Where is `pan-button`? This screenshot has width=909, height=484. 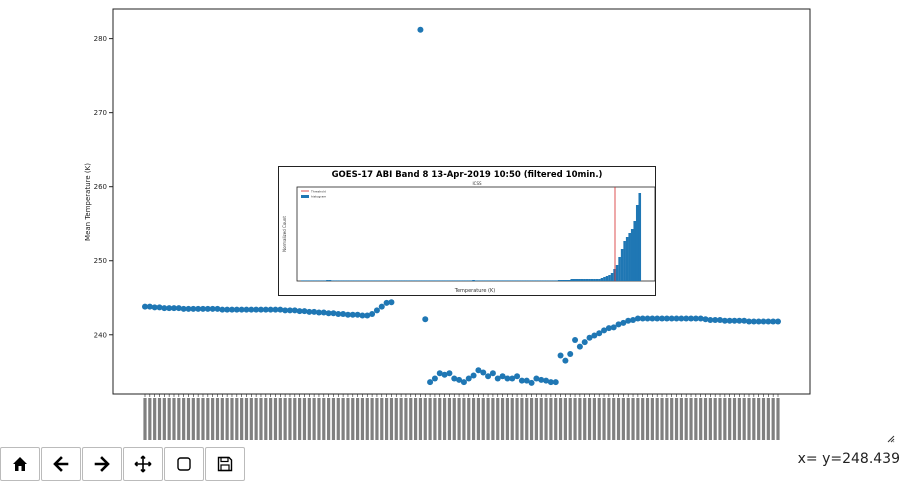 pan-button is located at coordinates (143, 464).